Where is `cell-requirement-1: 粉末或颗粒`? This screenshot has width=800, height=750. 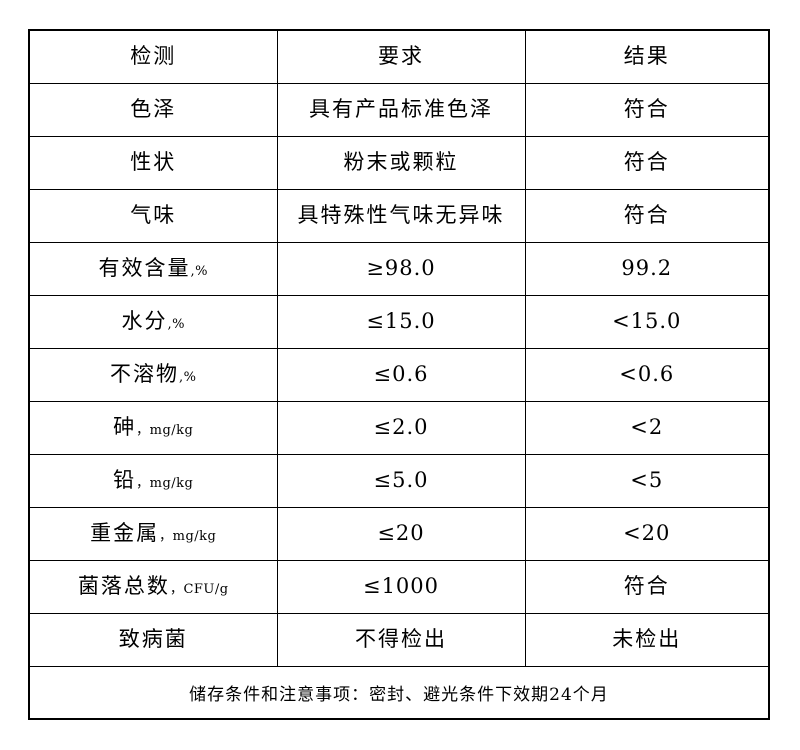 cell-requirement-1: 粉末或颗粒 is located at coordinates (401, 162).